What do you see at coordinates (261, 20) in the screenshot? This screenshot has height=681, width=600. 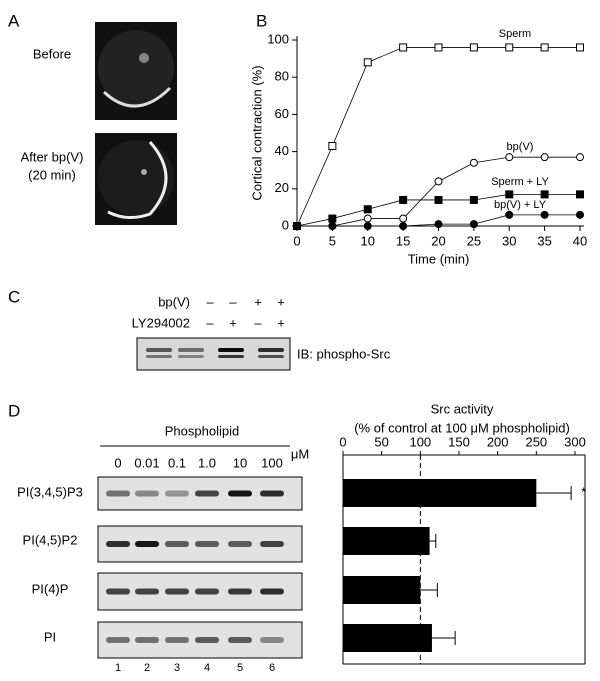 I see `panel-letter: B` at bounding box center [261, 20].